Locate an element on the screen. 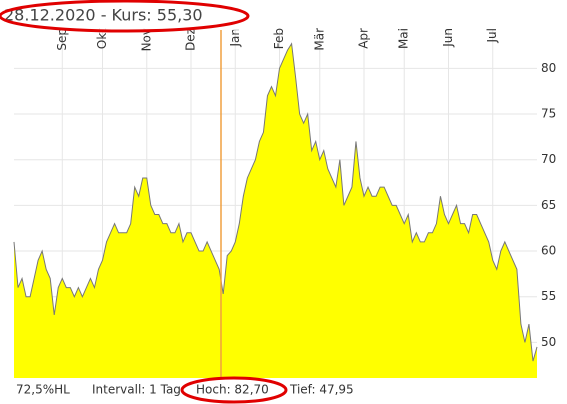 Image resolution: width=567 pixels, height=404 pixels. x-tick-label: Mär is located at coordinates (319, 39).